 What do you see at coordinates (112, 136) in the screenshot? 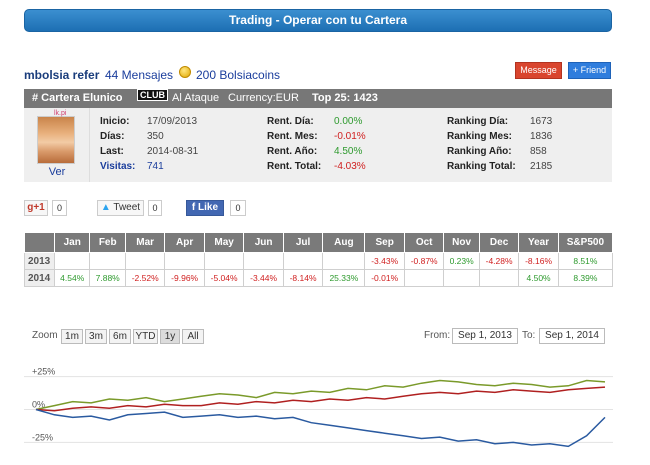
I see `dias-label: Días:` at bounding box center [112, 136].